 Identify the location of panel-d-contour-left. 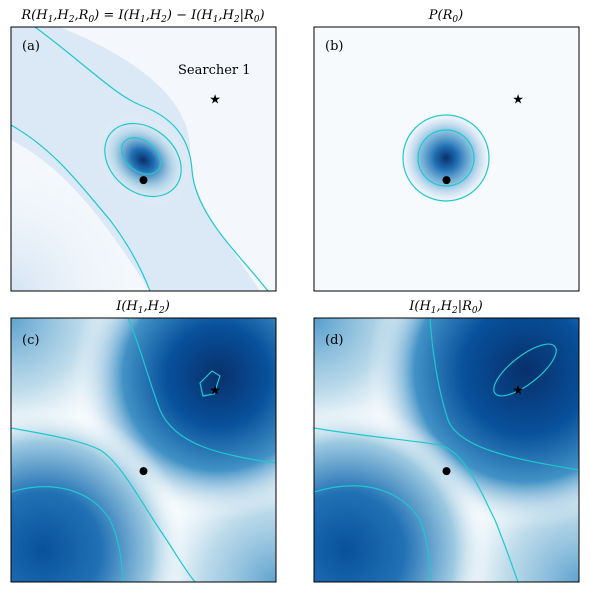
(416, 504).